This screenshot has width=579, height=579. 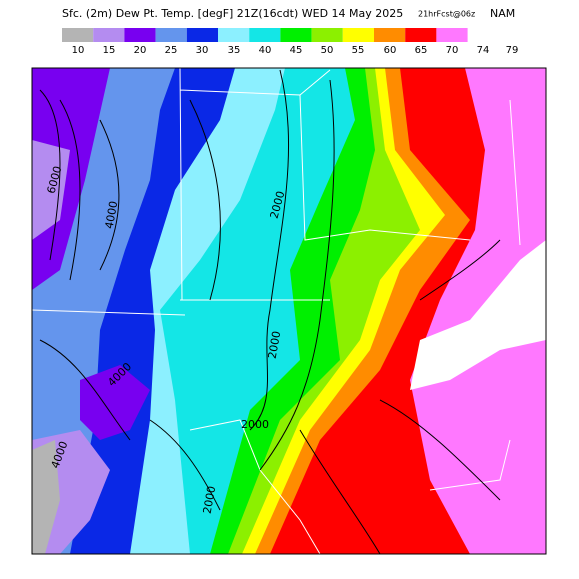 What do you see at coordinates (46, 497) in the screenshot?
I see `field-gray` at bounding box center [46, 497].